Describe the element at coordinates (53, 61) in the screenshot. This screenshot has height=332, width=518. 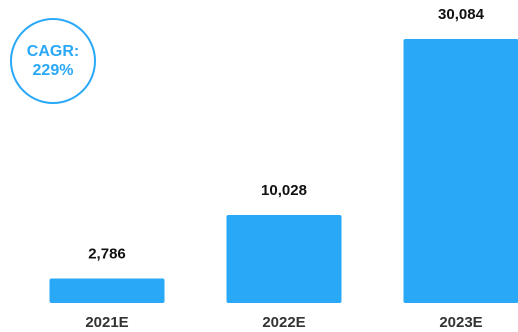
I see `cagr-badge: CAGR: 229%` at that location.